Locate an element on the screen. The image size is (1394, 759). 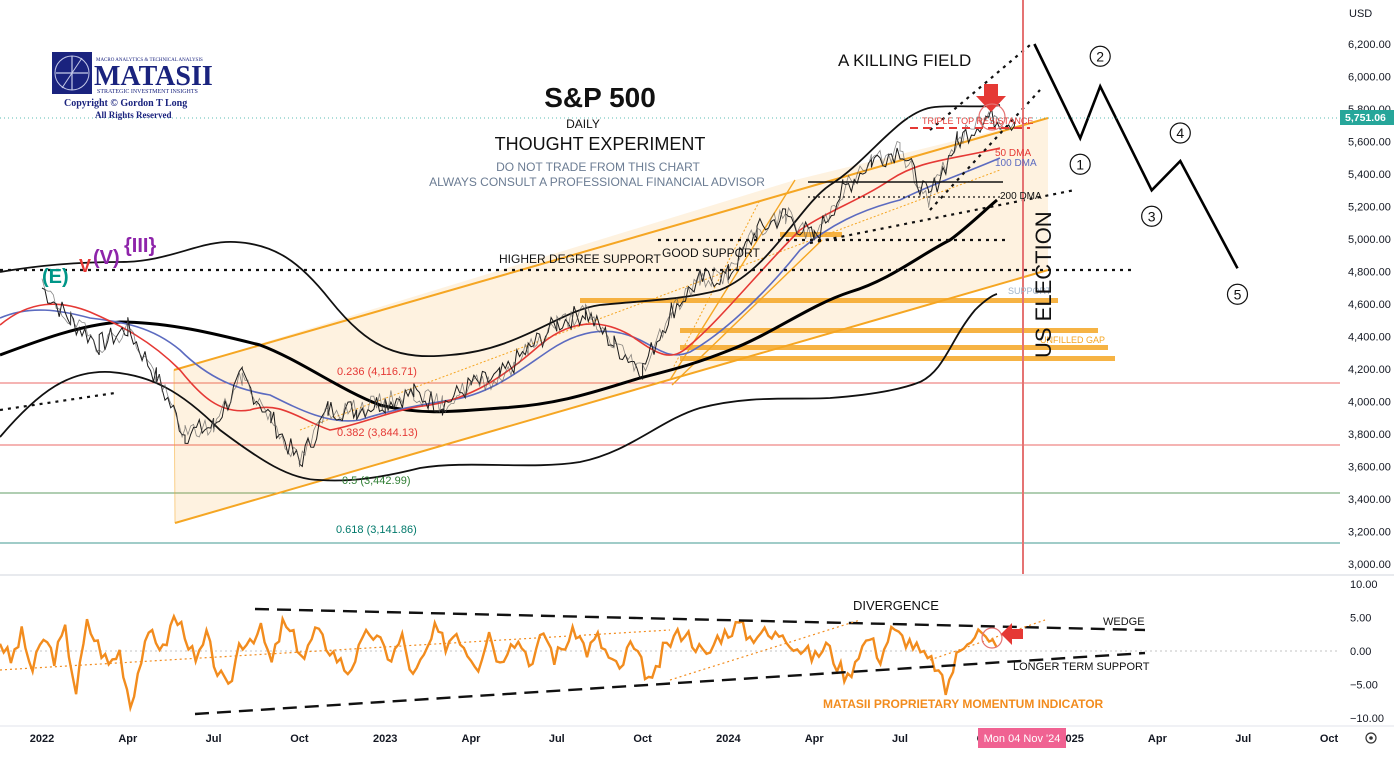
price-tick-label: 6,200.00 is located at coordinates (1369, 45).